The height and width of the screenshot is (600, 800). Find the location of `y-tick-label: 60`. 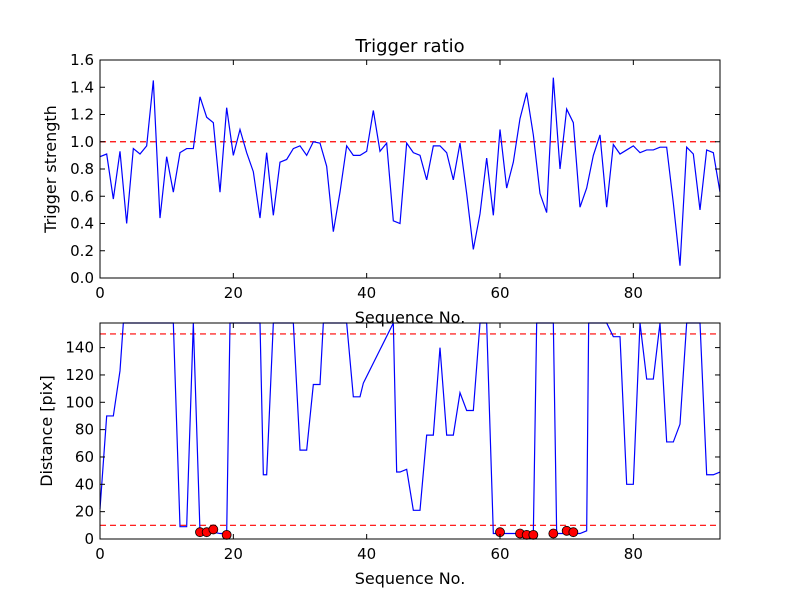

y-tick-label: 60 is located at coordinates (84, 457).